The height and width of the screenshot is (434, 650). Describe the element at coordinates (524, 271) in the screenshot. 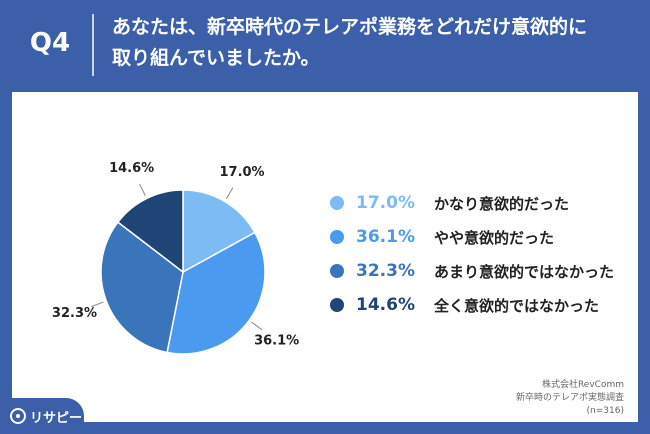

I see `legend-label: あまり意欲的ではなかった` at that location.